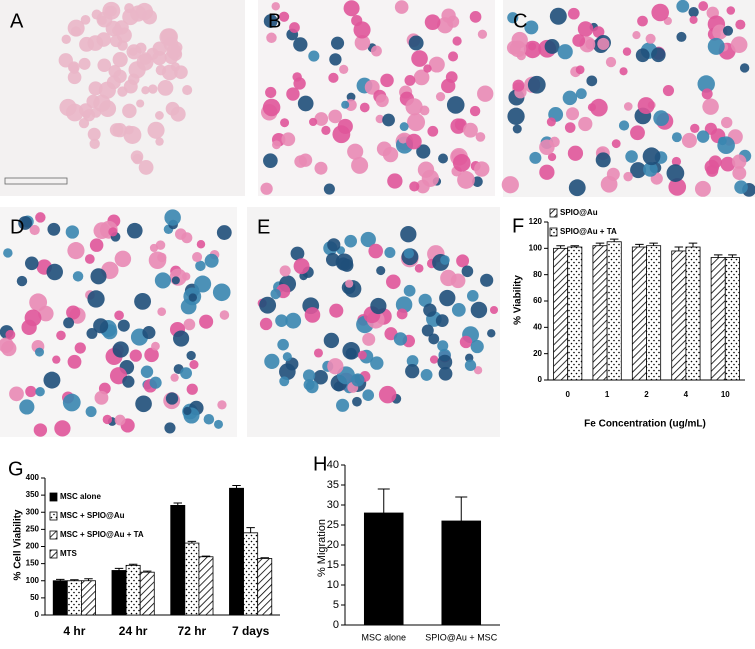  What do you see at coordinates (725, 394) in the screenshot?
I see `x-tick-label: 10` at bounding box center [725, 394].